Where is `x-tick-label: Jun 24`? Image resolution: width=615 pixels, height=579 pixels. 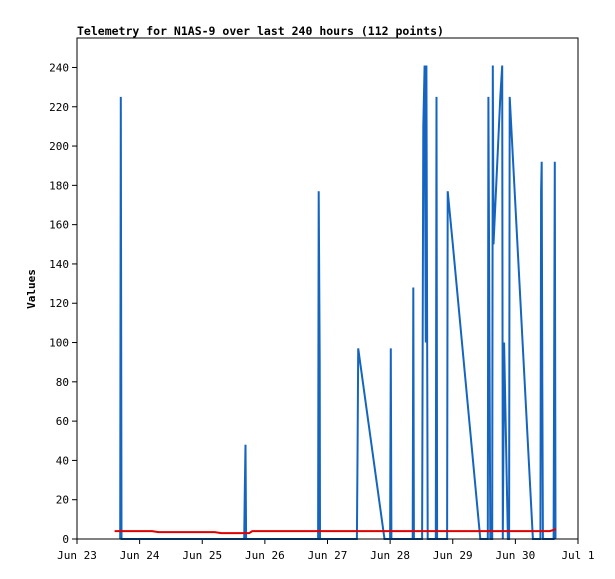 x-tick-label: Jun 24 is located at coordinates (140, 555).